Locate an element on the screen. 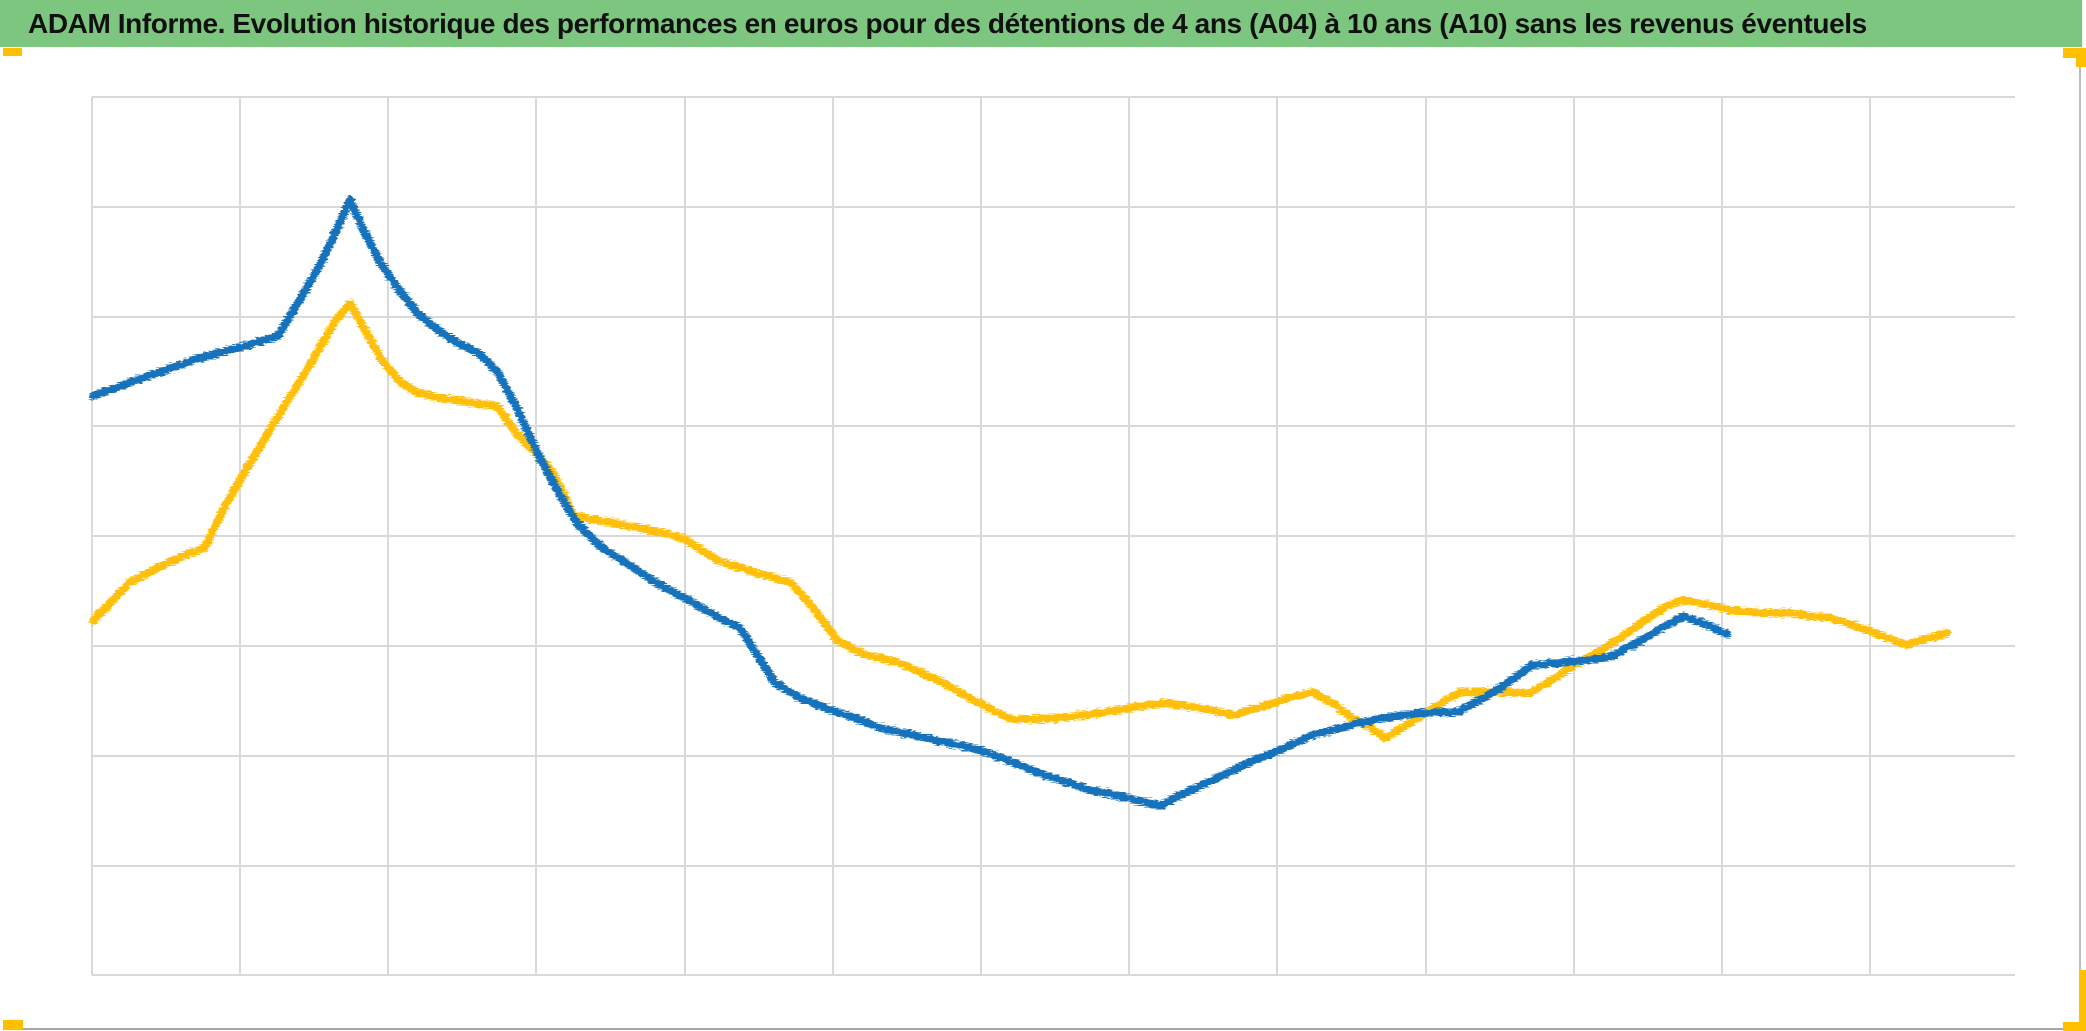  corner-mark-top-left is located at coordinates (12, 52).